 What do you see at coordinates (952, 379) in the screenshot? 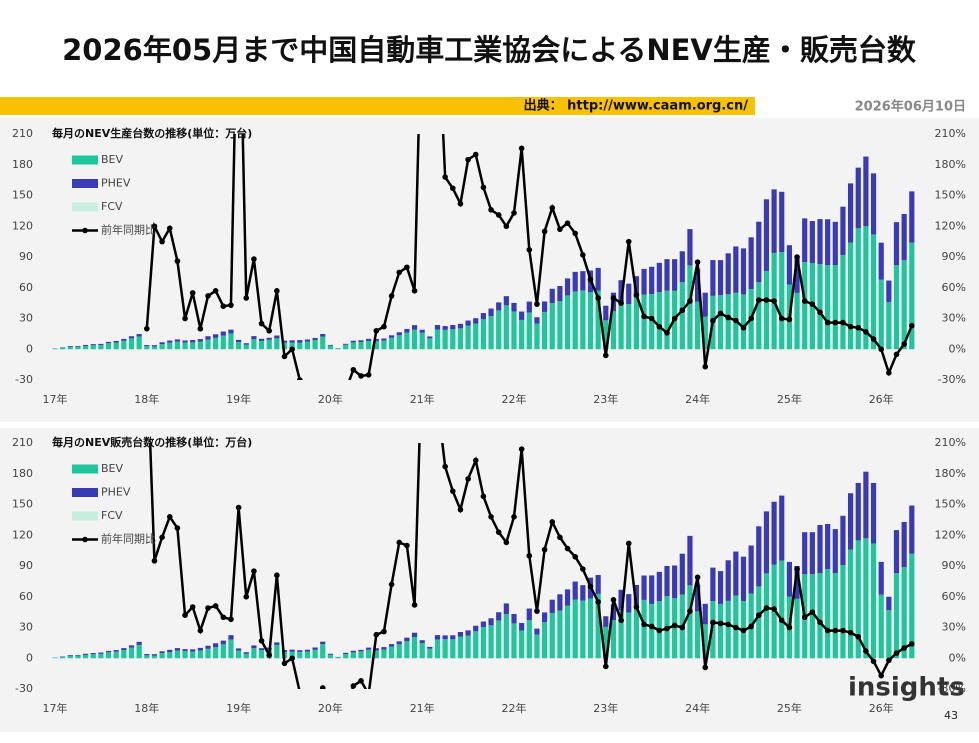
I see `y2-tick-label: -30%` at bounding box center [952, 379].